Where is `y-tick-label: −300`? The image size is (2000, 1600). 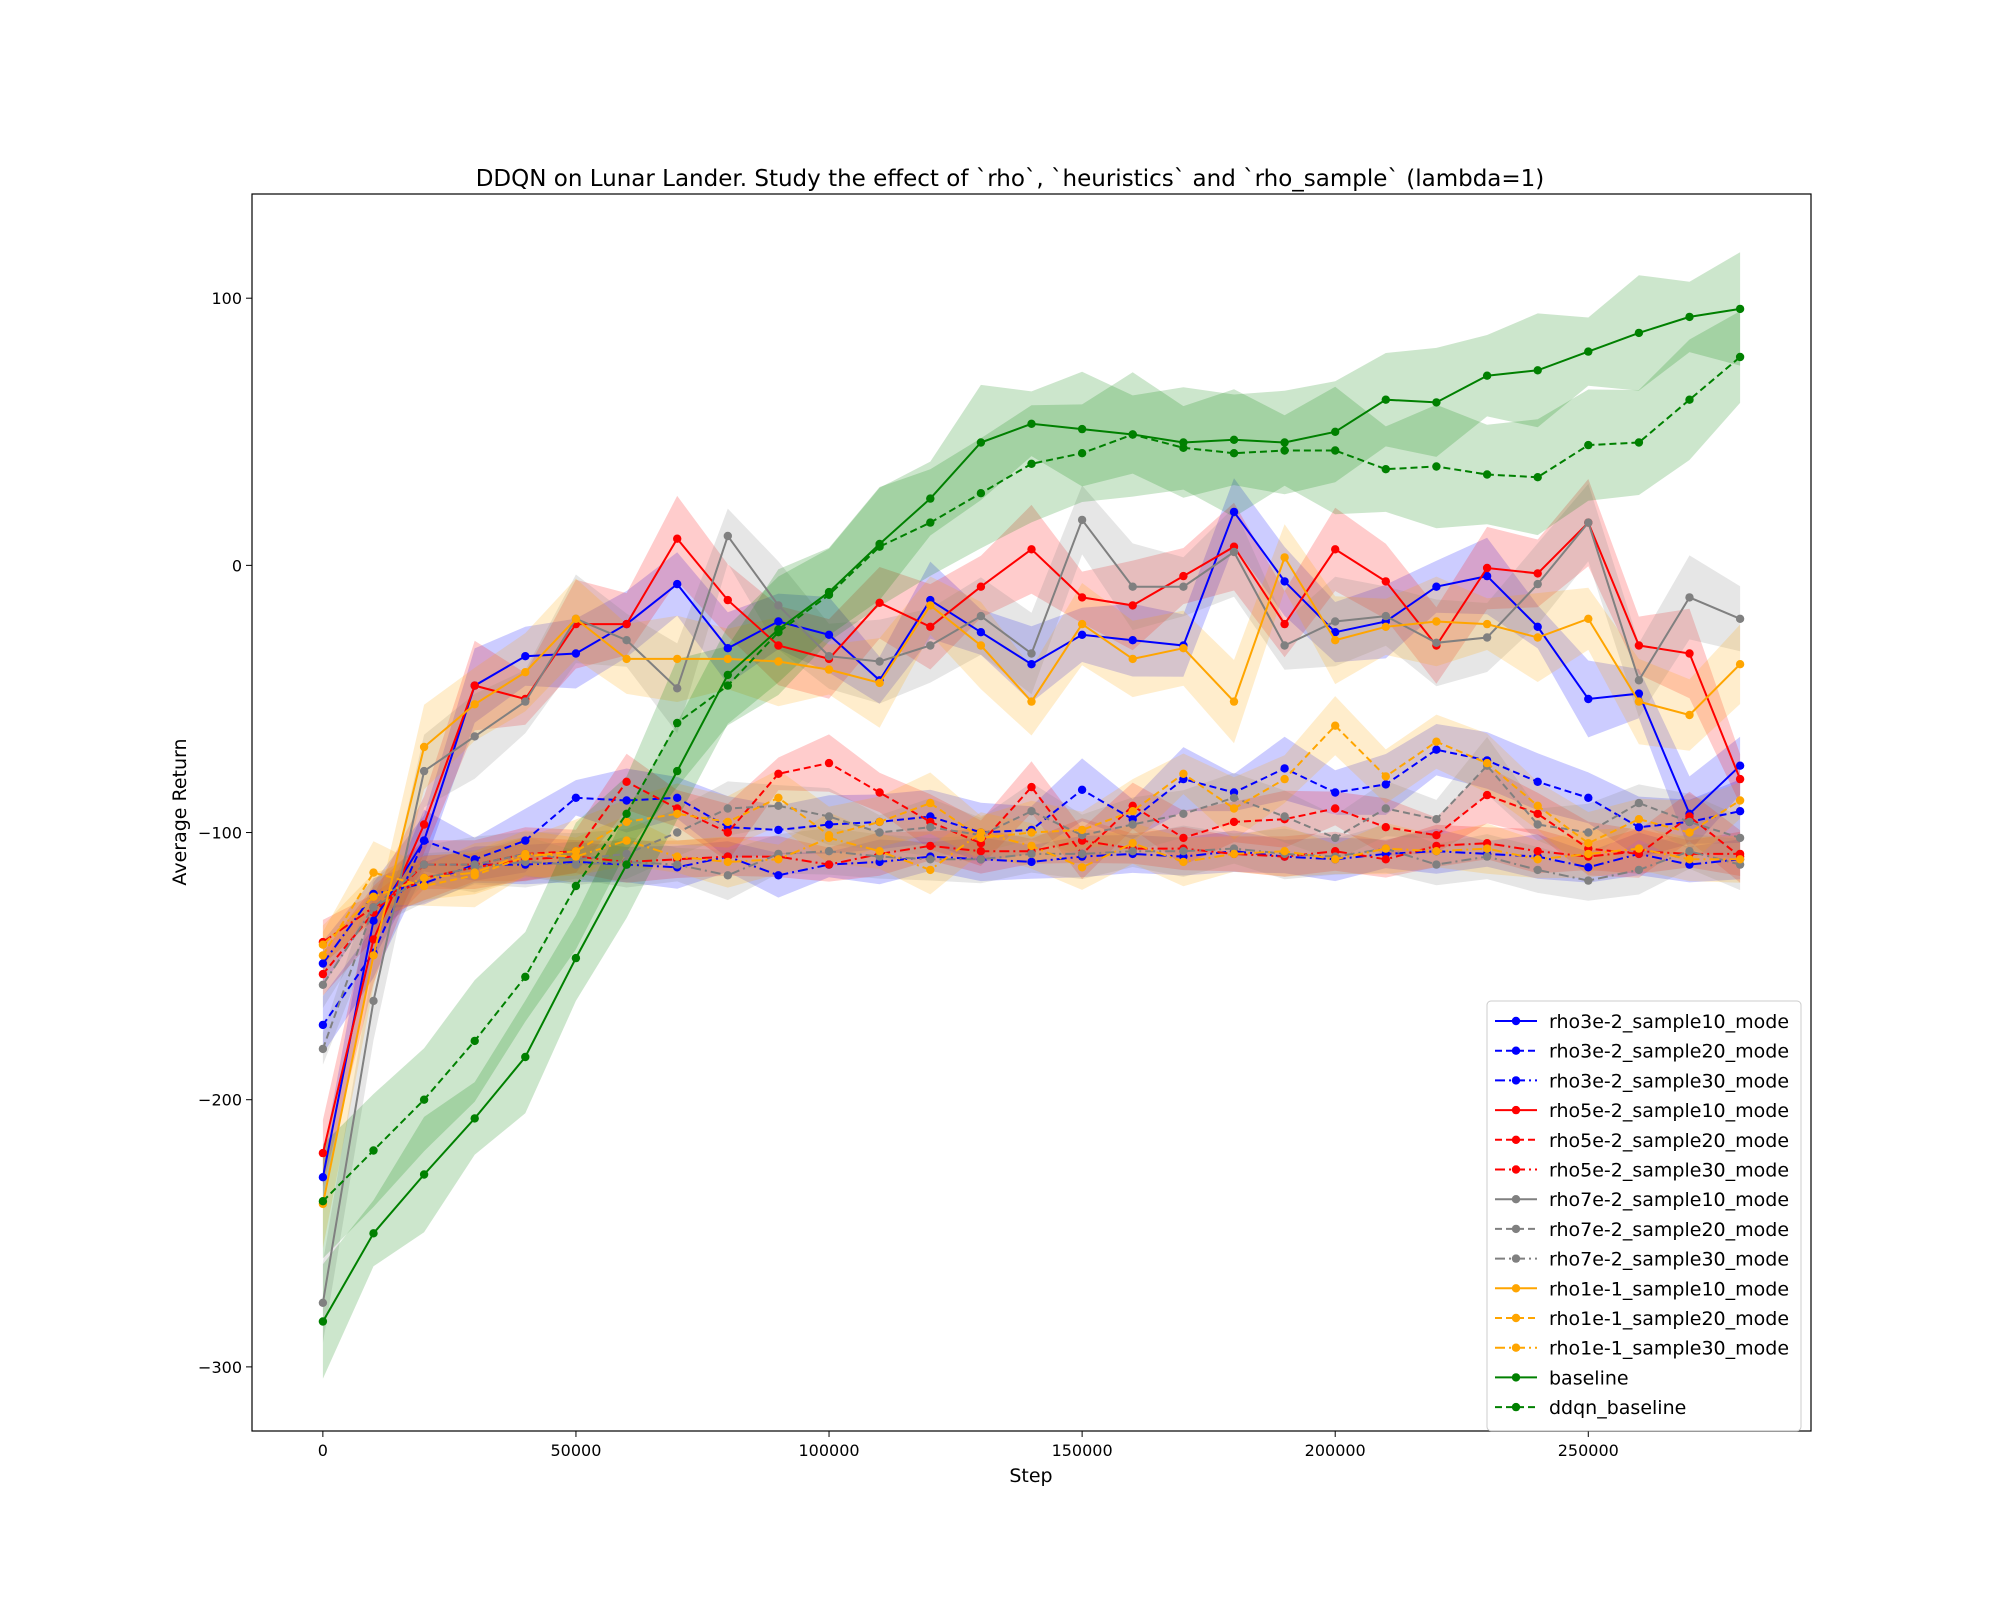 y-tick-label: −300 is located at coordinates (220, 1367).